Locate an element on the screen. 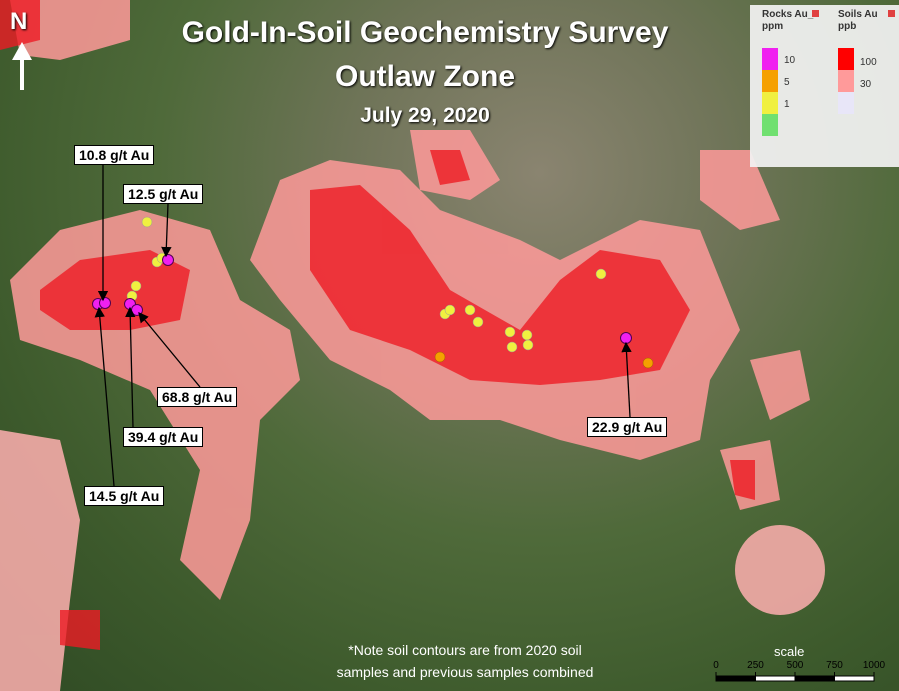  callout-label: 22.9 g/t Au is located at coordinates (627, 427).